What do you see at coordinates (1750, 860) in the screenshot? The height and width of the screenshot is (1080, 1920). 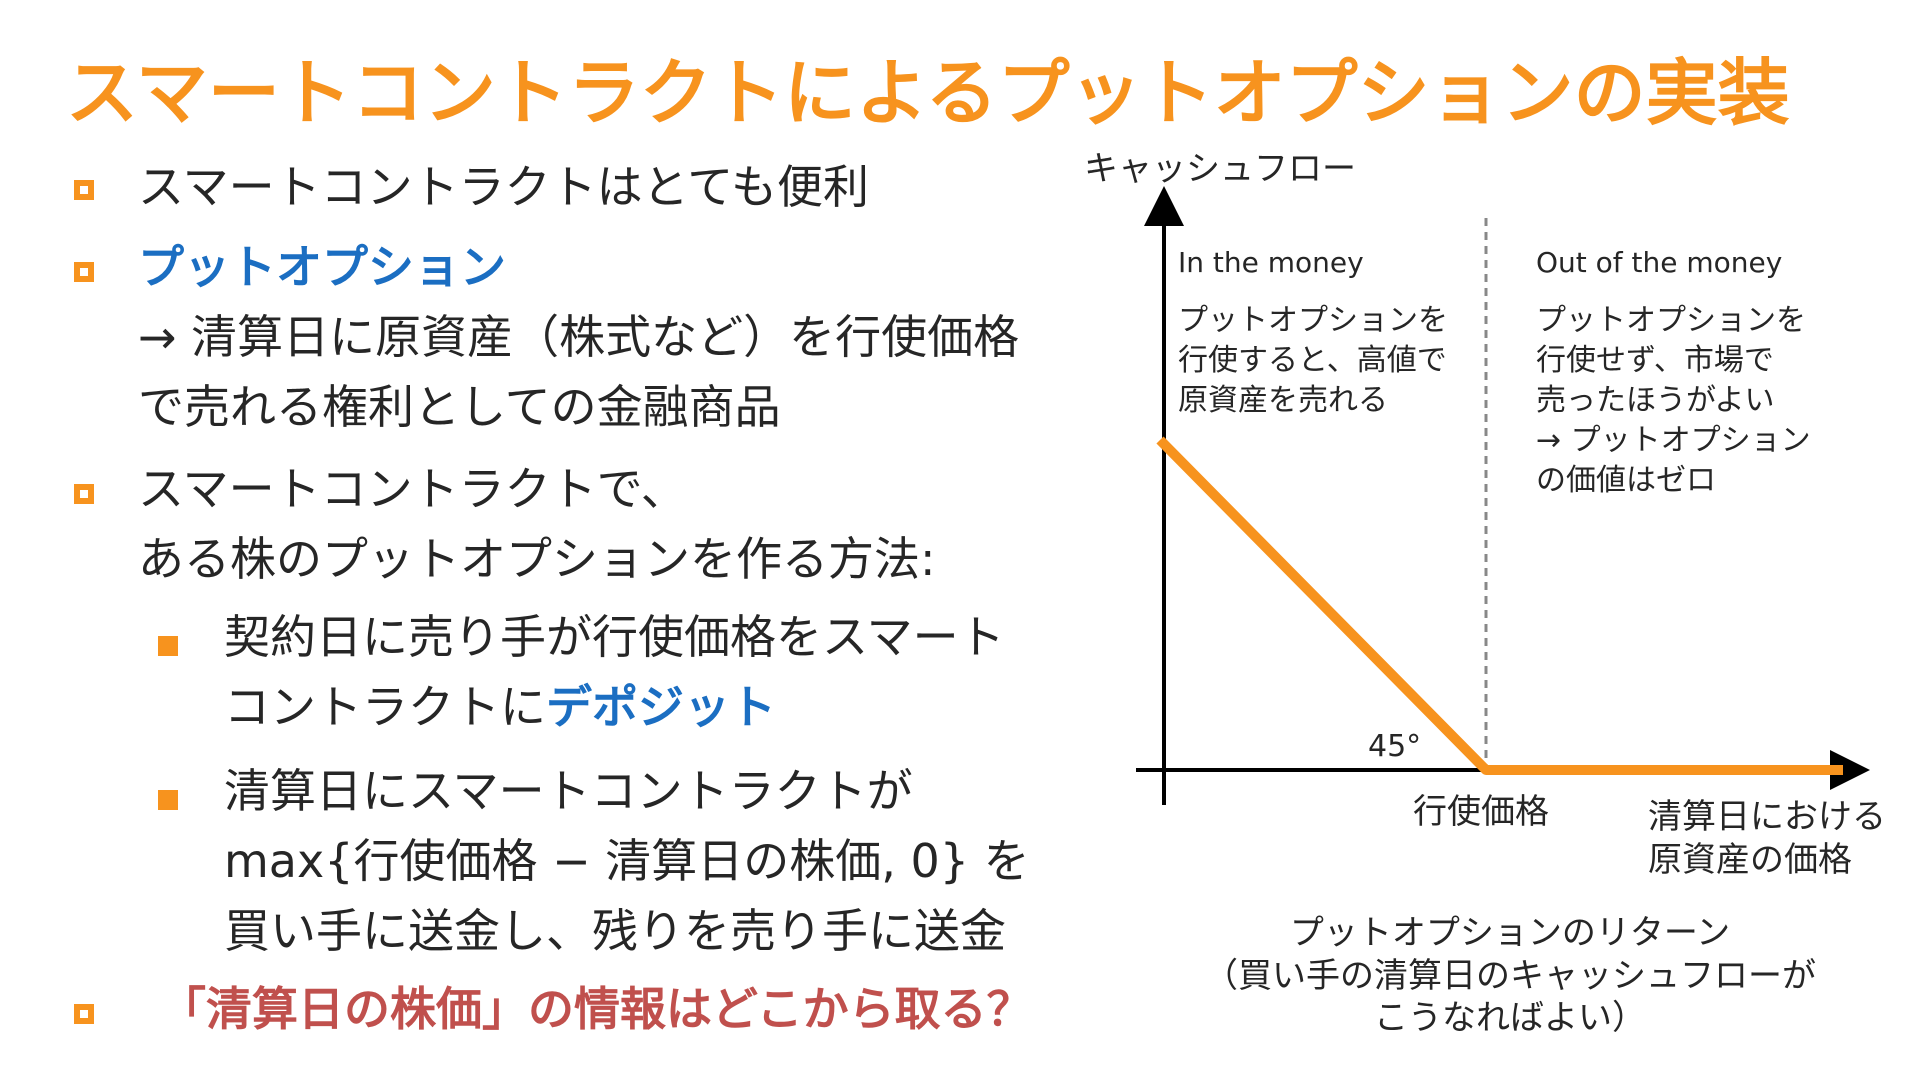 I see `x-axis-label-2: 原資産の価格` at bounding box center [1750, 860].